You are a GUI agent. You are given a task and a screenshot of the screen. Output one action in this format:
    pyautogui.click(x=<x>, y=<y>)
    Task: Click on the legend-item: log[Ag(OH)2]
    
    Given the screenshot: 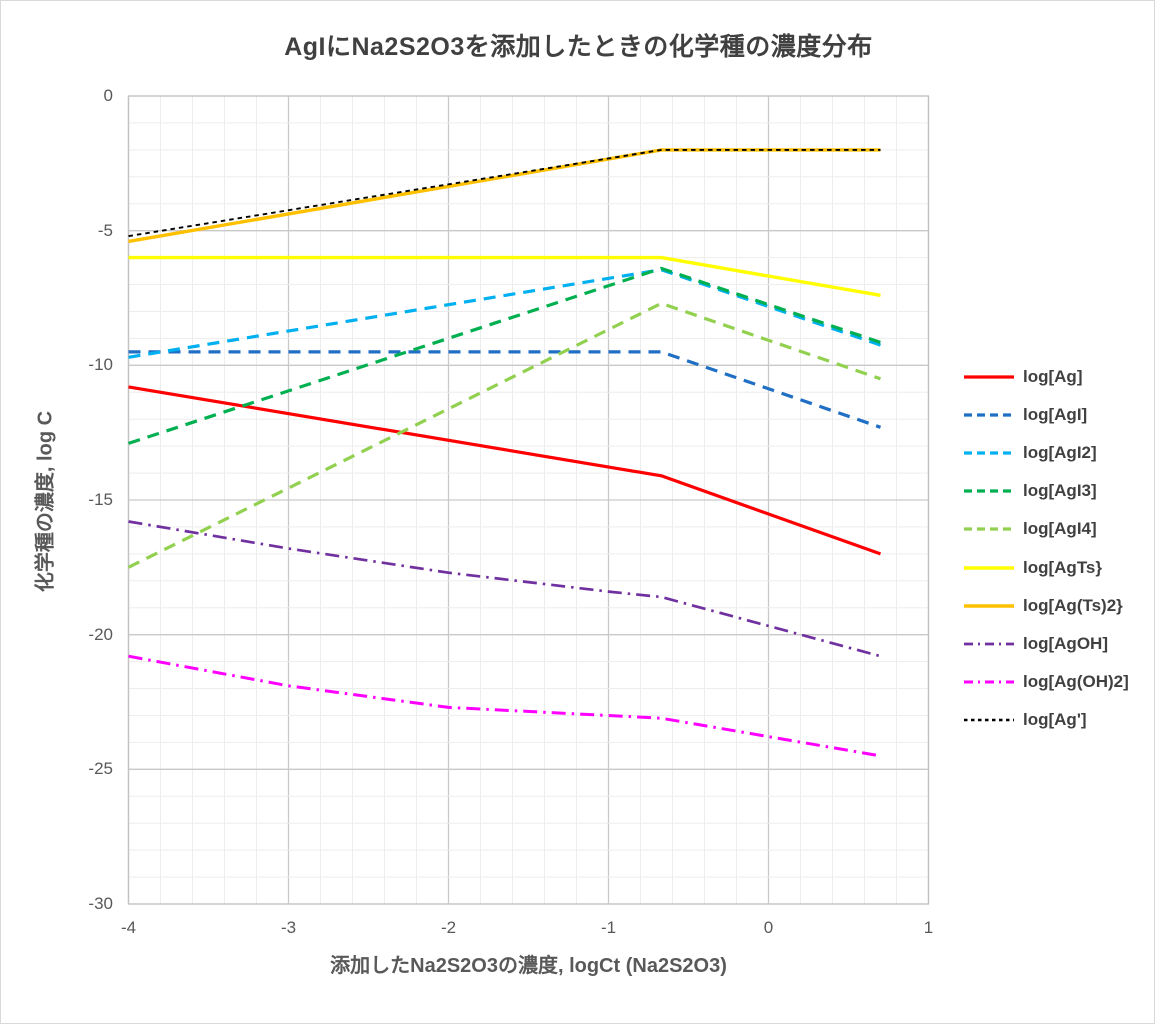 What is the action you would take?
    pyautogui.click(x=1046, y=682)
    